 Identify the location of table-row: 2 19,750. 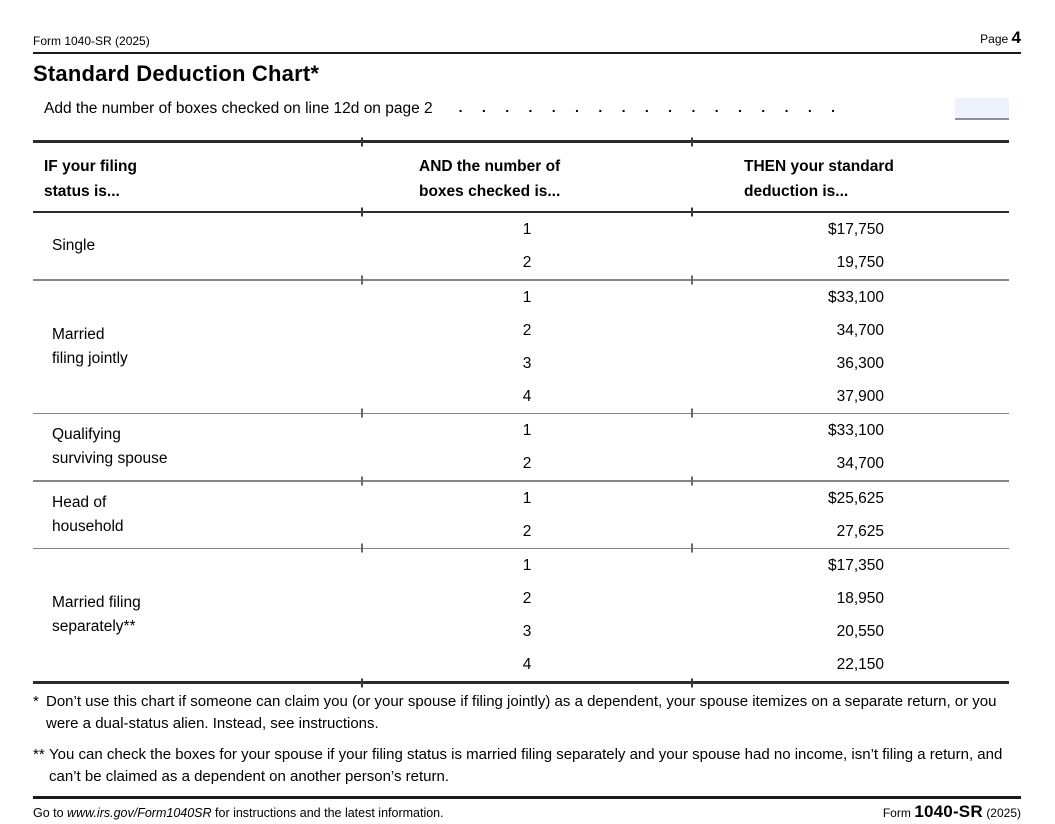
(703, 262).